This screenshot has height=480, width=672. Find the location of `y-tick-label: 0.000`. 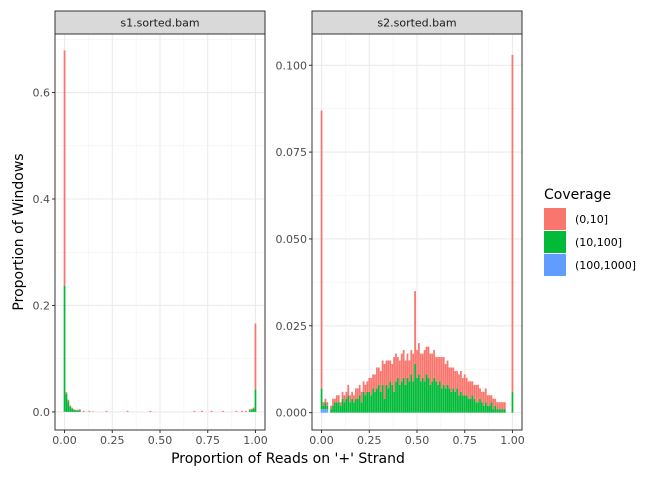

y-tick-label: 0.000 is located at coordinates (292, 413).